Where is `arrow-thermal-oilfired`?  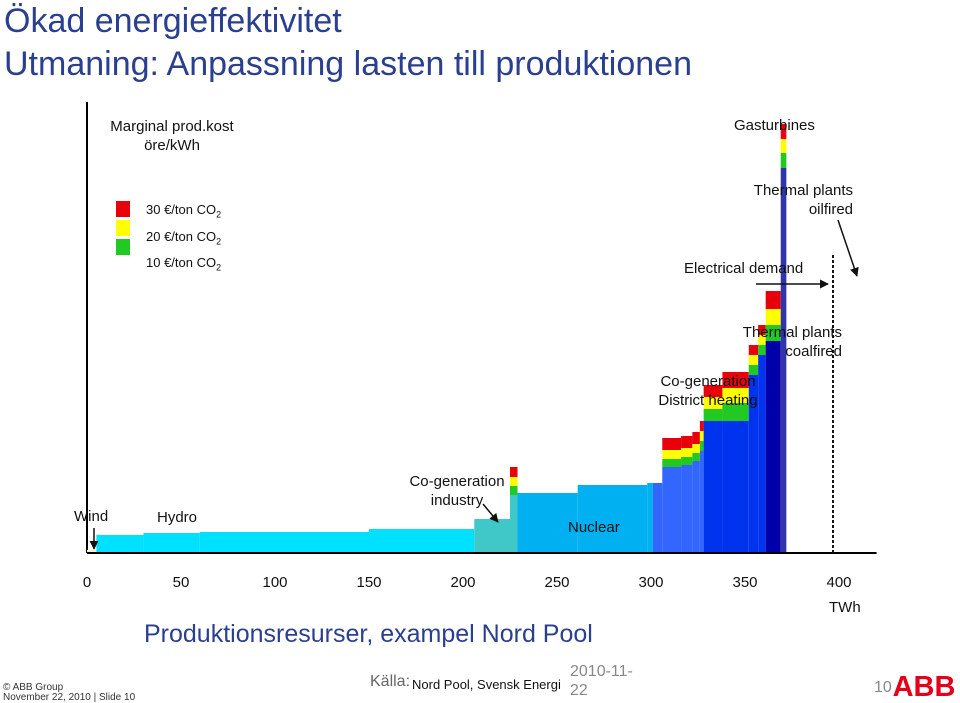
arrow-thermal-oilfired is located at coordinates (848, 248).